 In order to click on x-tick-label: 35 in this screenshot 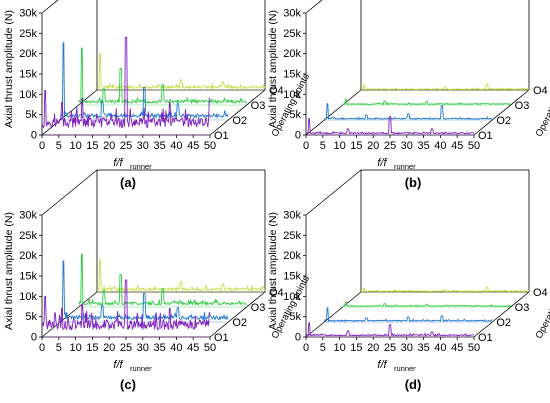, I will do `click(423, 348)`.